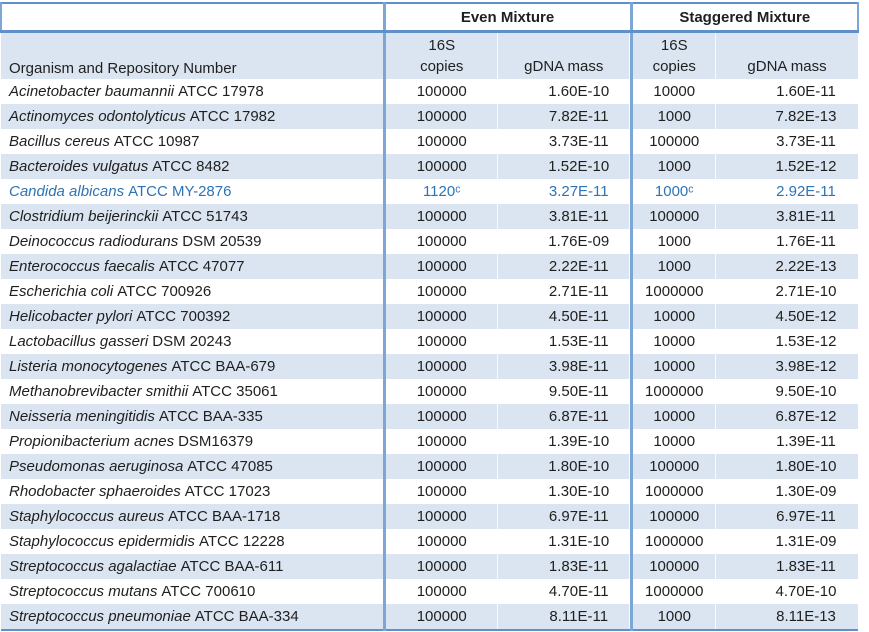  I want to click on organism-cell: Methanobrevibacter smithii ATCC 35061, so click(192, 391).